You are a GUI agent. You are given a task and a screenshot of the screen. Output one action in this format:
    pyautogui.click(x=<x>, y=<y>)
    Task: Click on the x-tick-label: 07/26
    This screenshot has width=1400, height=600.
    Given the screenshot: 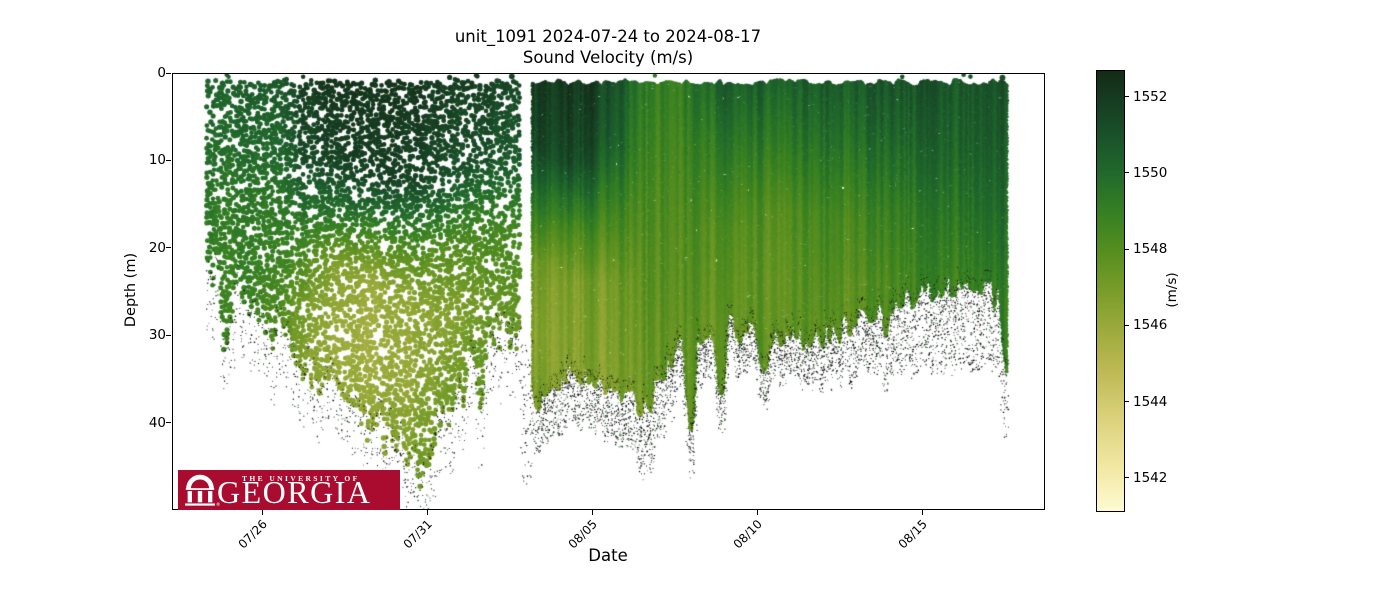 What is the action you would take?
    pyautogui.click(x=252, y=534)
    